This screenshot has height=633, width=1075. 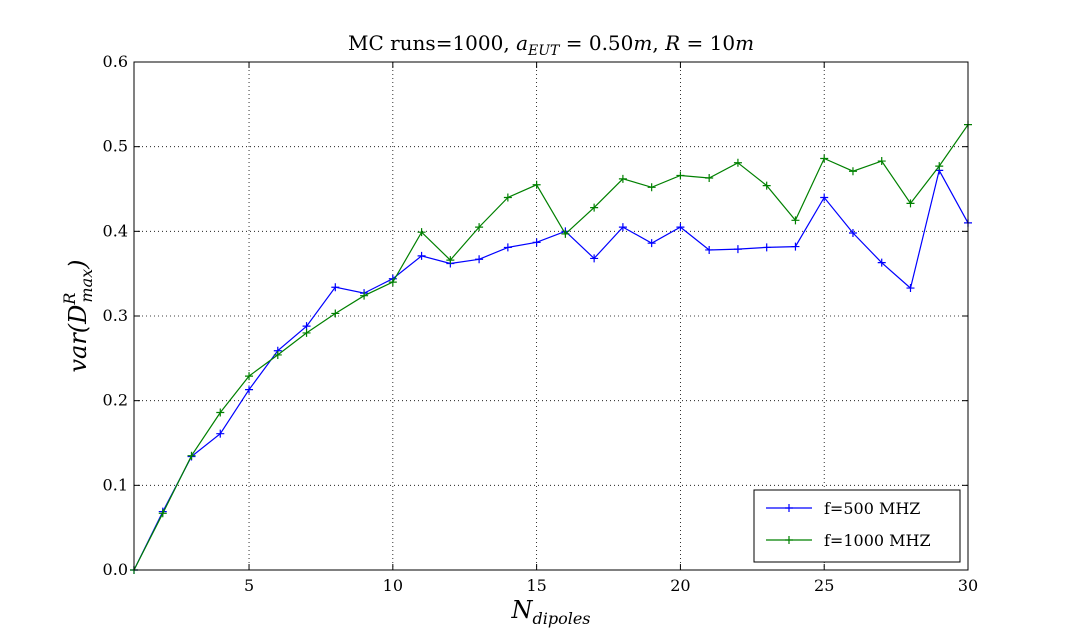 What do you see at coordinates (115, 146) in the screenshot?
I see `y-tick-label: 0.5` at bounding box center [115, 146].